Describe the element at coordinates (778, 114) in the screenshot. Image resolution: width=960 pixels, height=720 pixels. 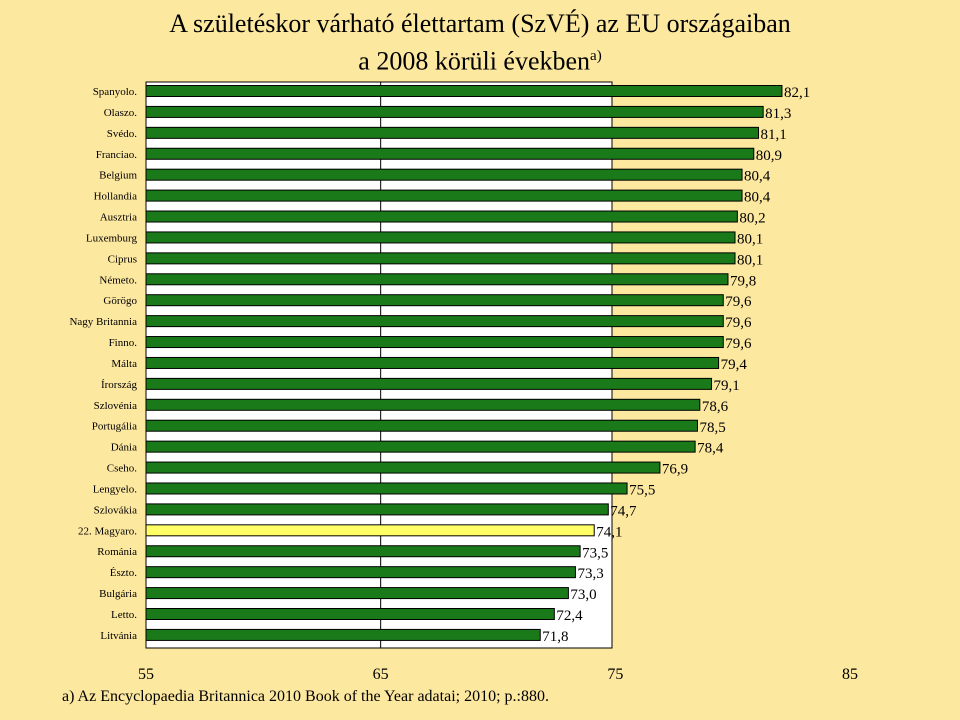
I see `data-label: 81,3` at that location.